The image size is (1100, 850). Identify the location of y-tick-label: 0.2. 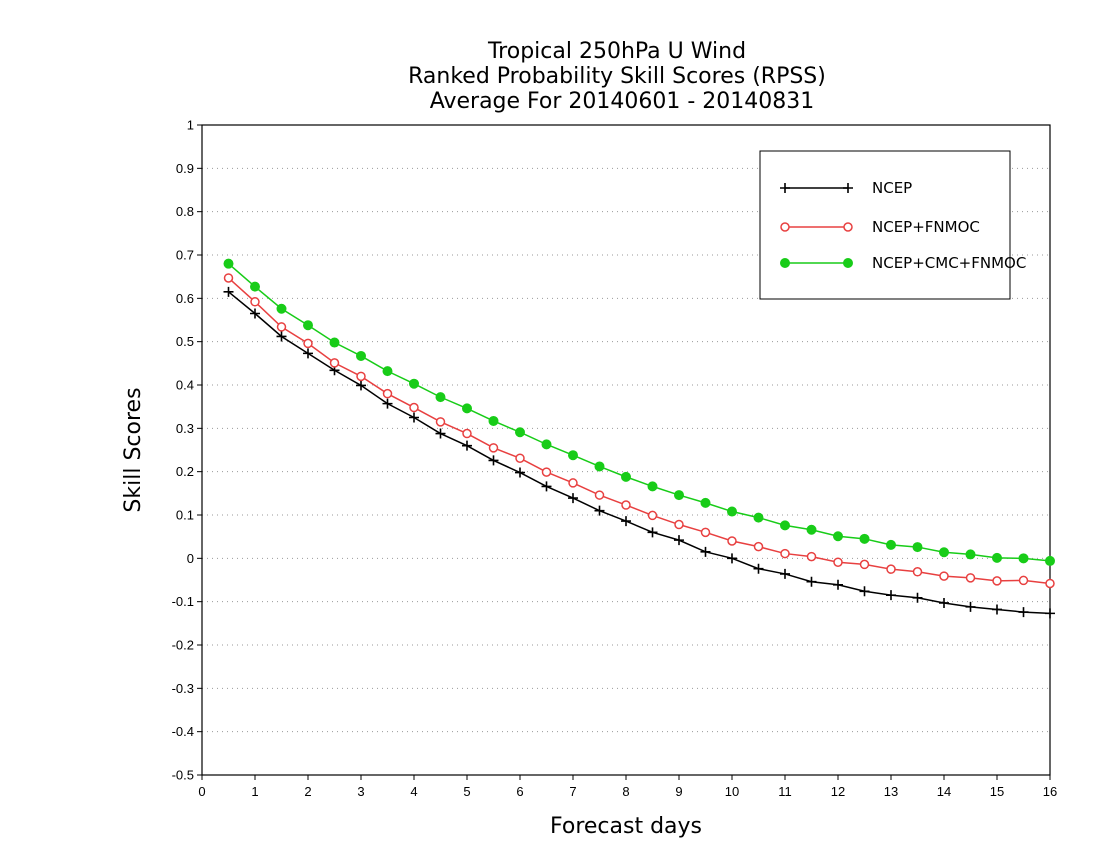
(185, 471).